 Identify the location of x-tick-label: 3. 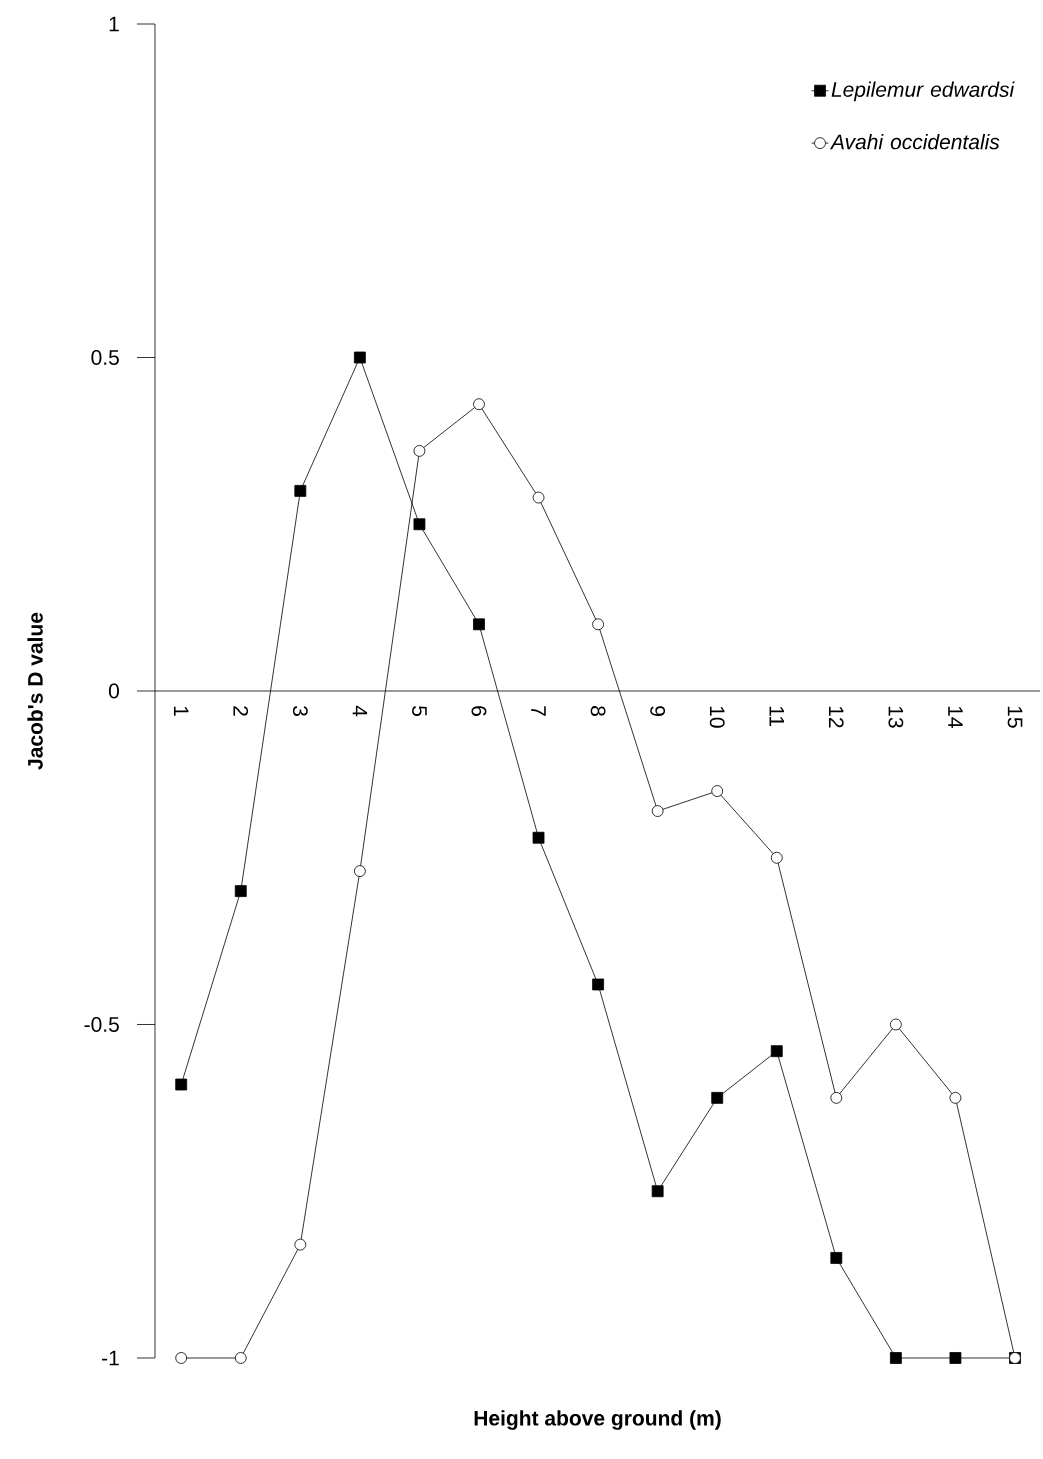
(300, 711).